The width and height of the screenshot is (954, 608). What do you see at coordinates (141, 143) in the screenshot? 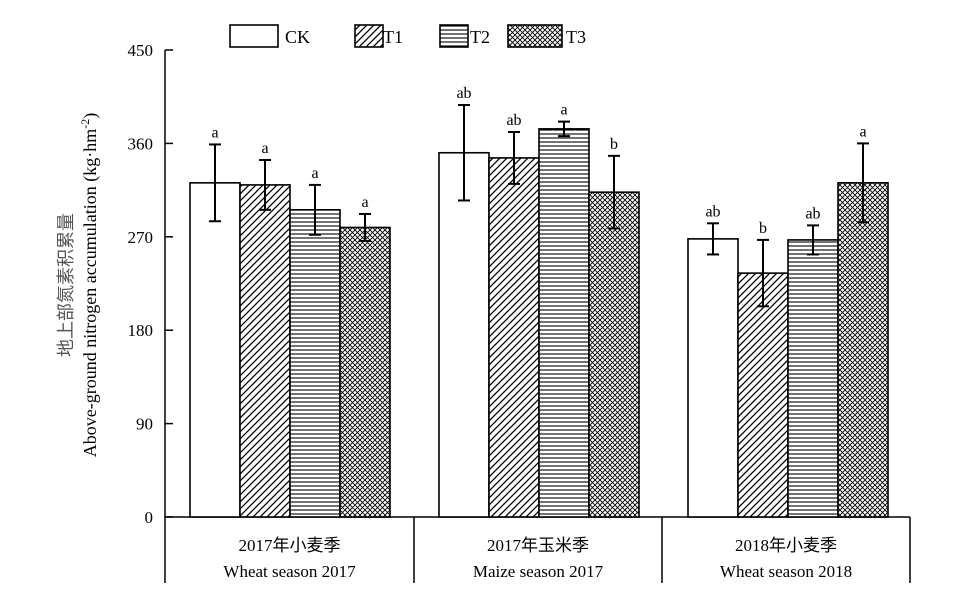
I see `y-tick-label: 360` at bounding box center [141, 143].